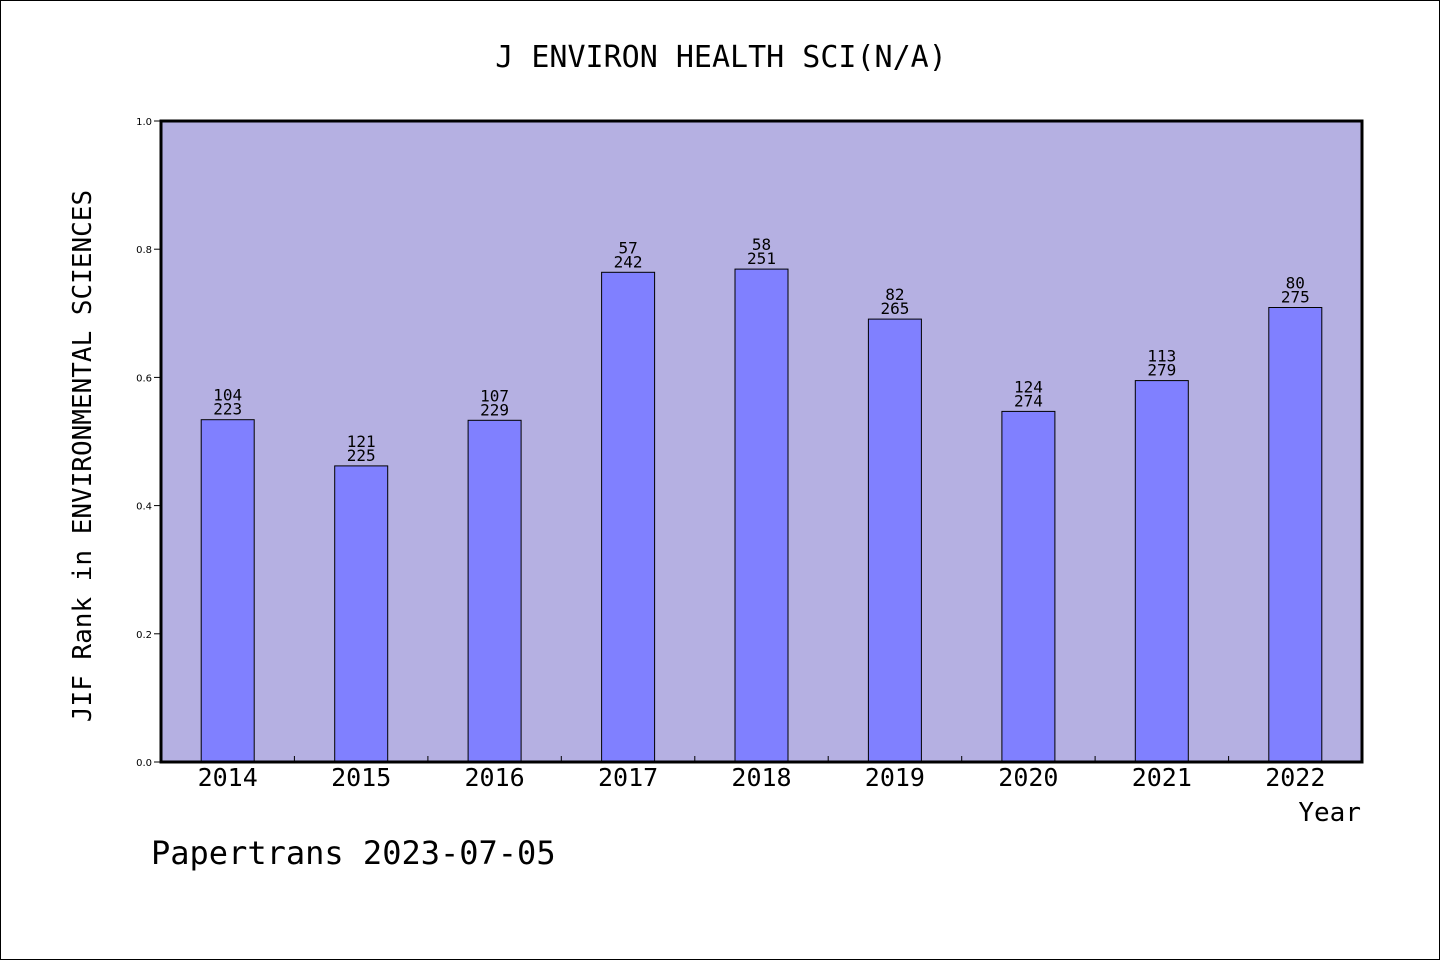 The height and width of the screenshot is (961, 1440). What do you see at coordinates (1295, 777) in the screenshot?
I see `x-tick-label: 2022` at bounding box center [1295, 777].